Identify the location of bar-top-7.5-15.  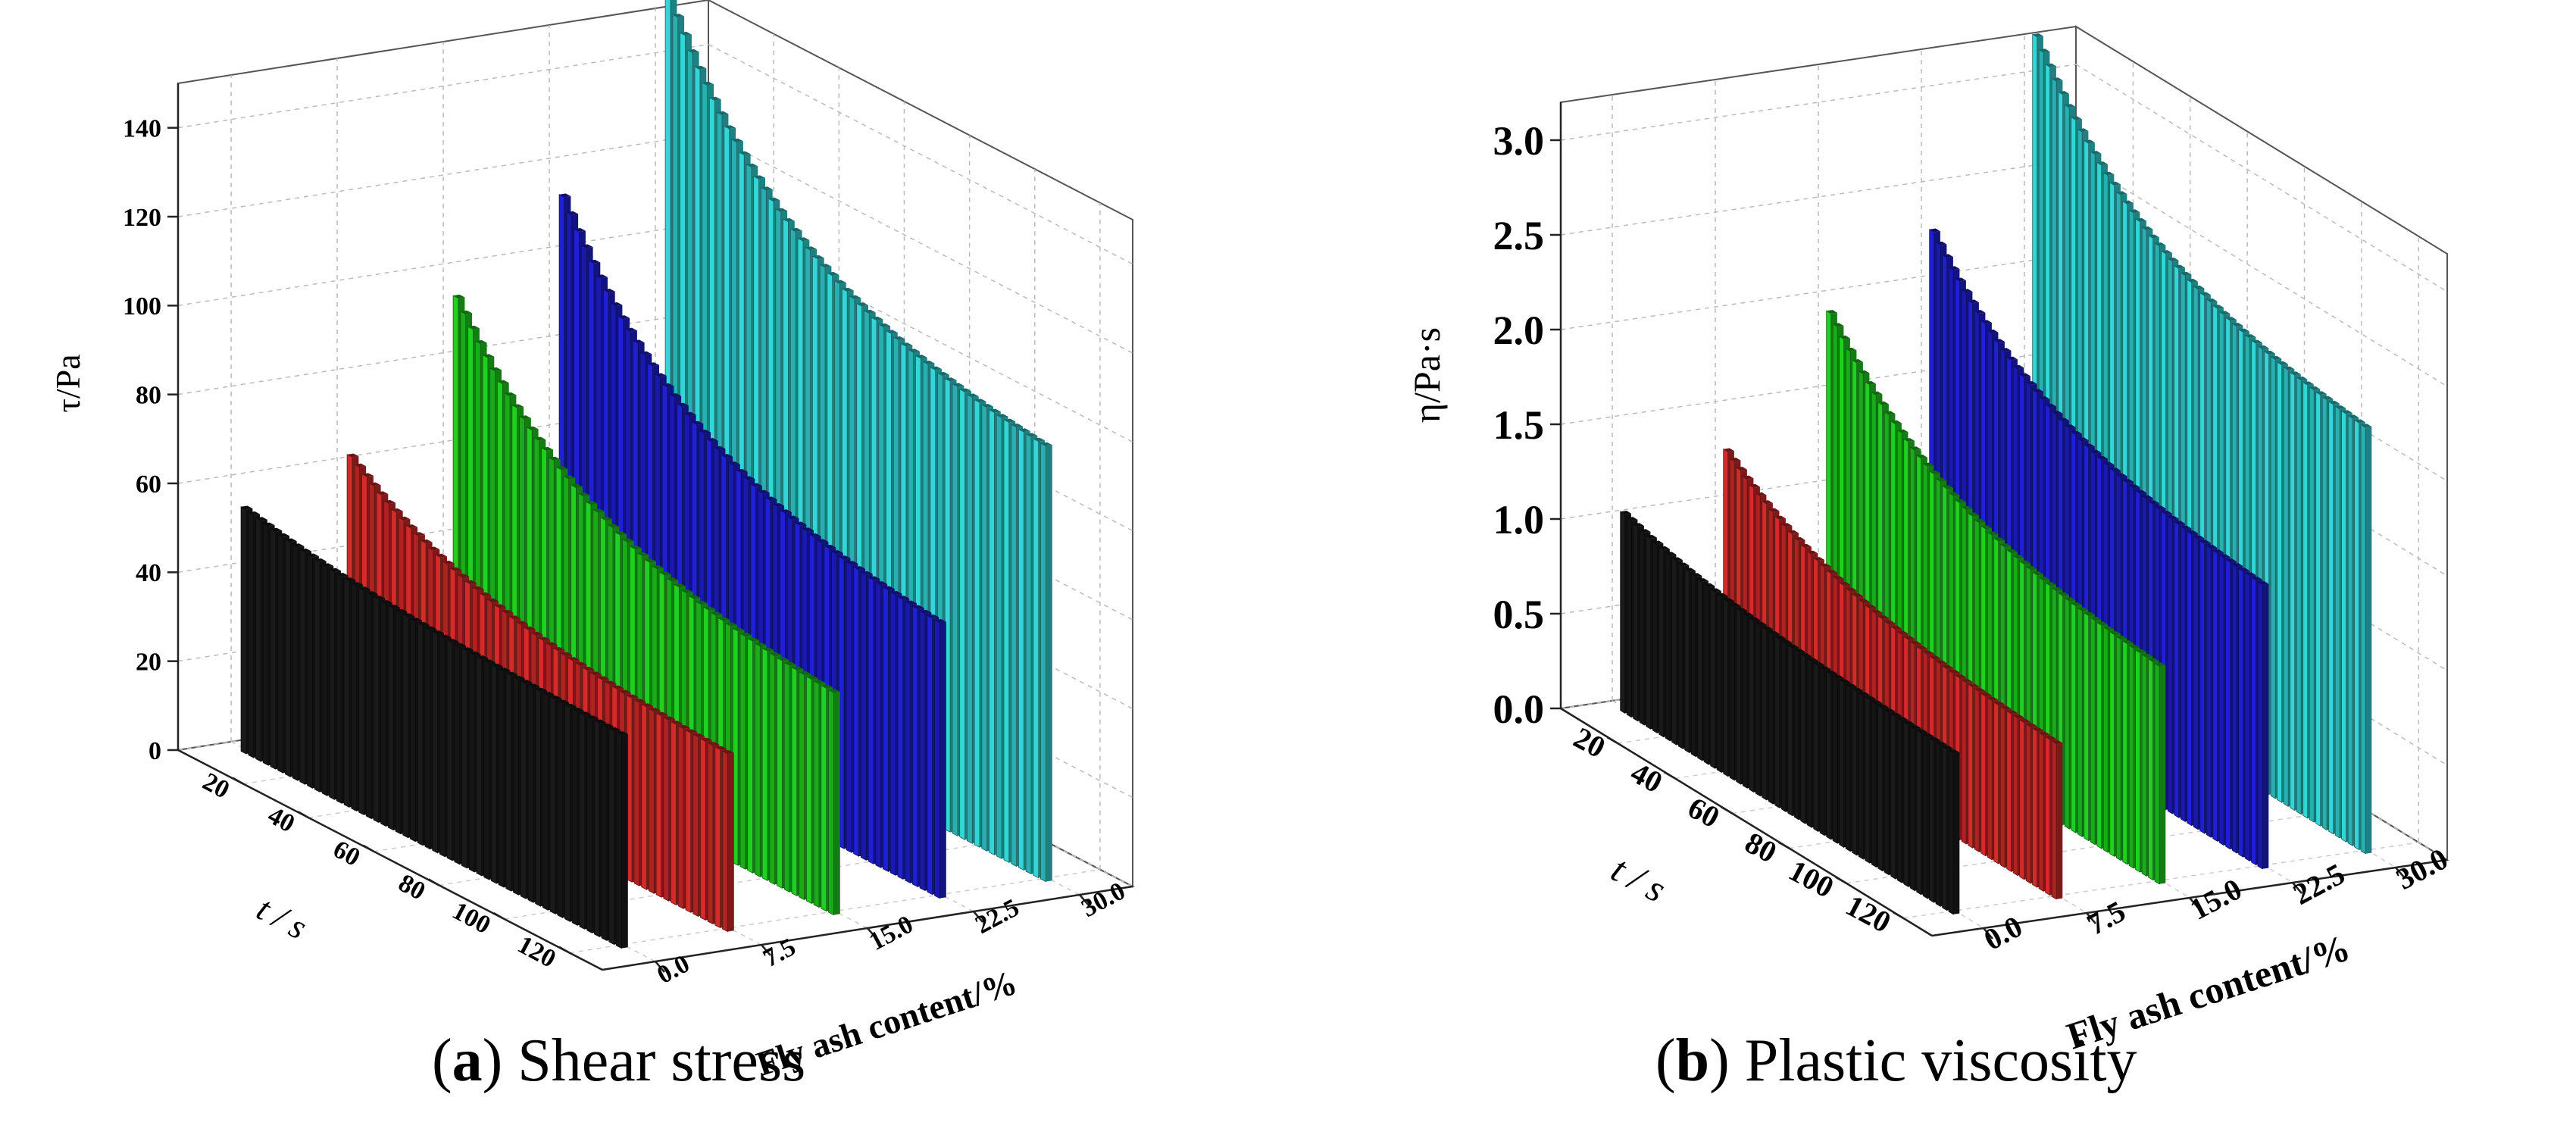
(464, 576).